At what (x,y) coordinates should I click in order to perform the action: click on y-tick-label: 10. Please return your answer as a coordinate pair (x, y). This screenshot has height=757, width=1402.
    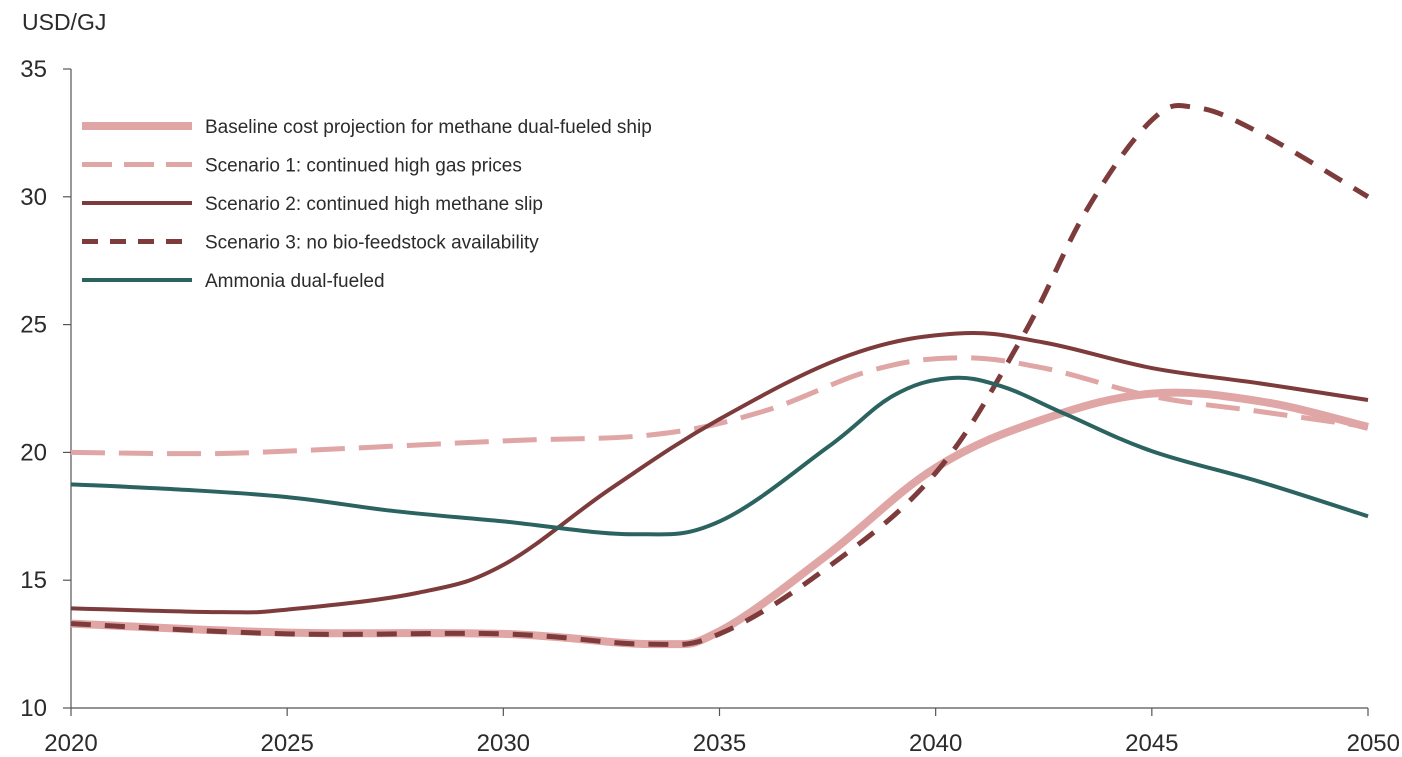
    Looking at the image, I should click on (33, 708).